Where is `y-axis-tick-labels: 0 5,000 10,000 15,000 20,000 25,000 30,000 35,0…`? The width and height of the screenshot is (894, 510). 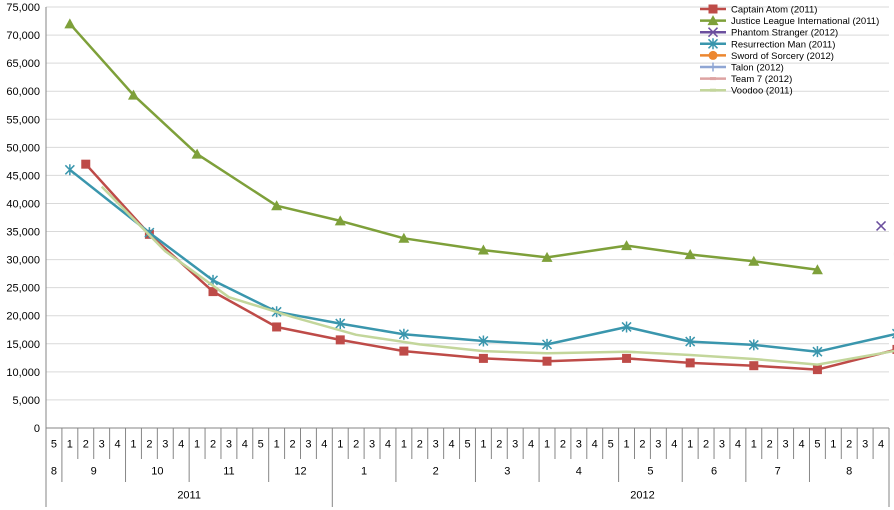 y-axis-tick-labels: 0 5,000 10,000 15,000 20,000 25,000 30,000 35,0… is located at coordinates (23, 218).